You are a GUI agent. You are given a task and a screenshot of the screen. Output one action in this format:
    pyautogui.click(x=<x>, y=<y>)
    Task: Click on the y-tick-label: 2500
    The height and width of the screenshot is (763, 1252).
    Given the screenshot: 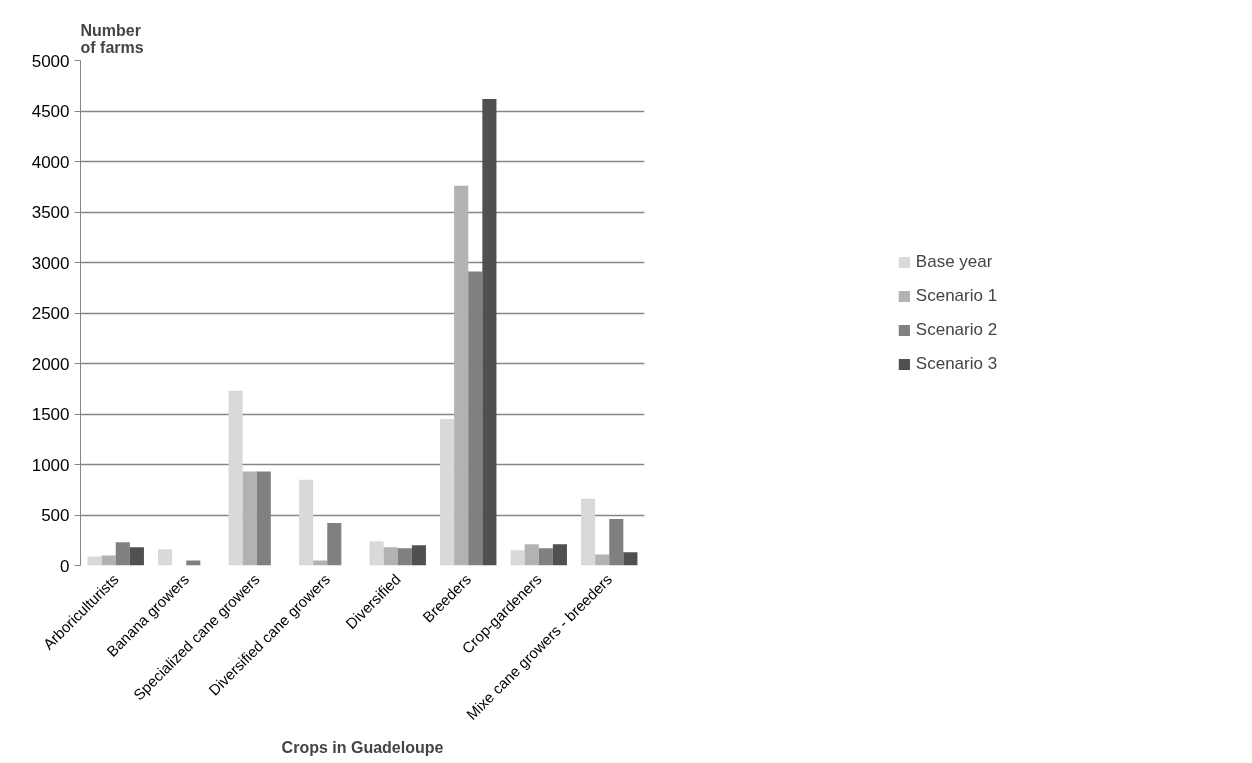 What is the action you would take?
    pyautogui.click(x=50, y=313)
    